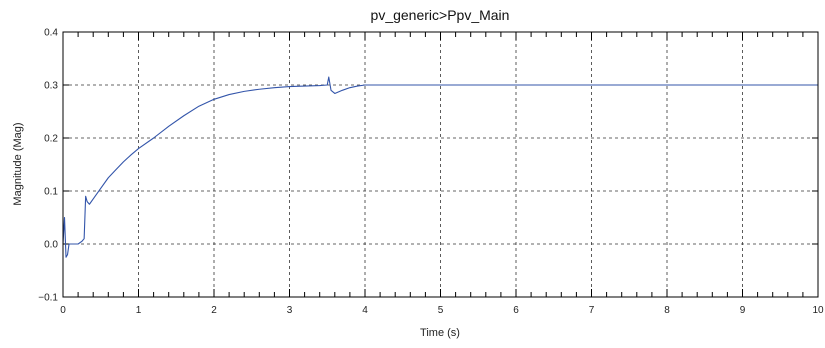 The image size is (825, 348). I want to click on x-tick-label: 9, so click(743, 310).